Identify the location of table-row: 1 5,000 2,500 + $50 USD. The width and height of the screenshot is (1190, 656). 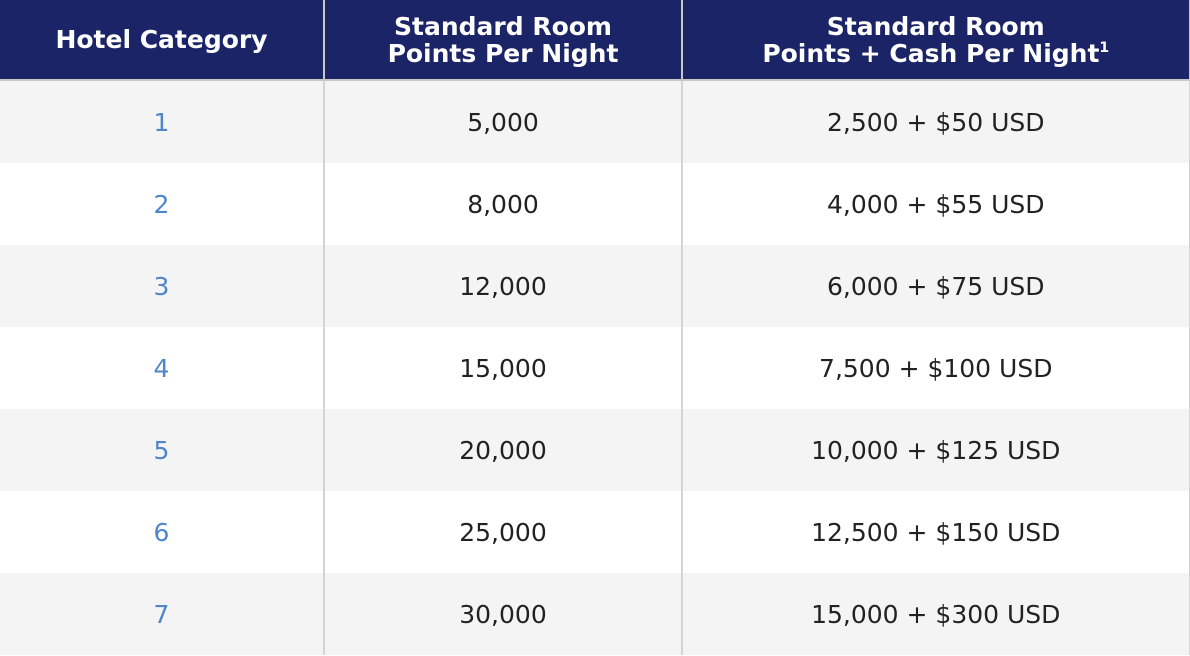
(595, 121).